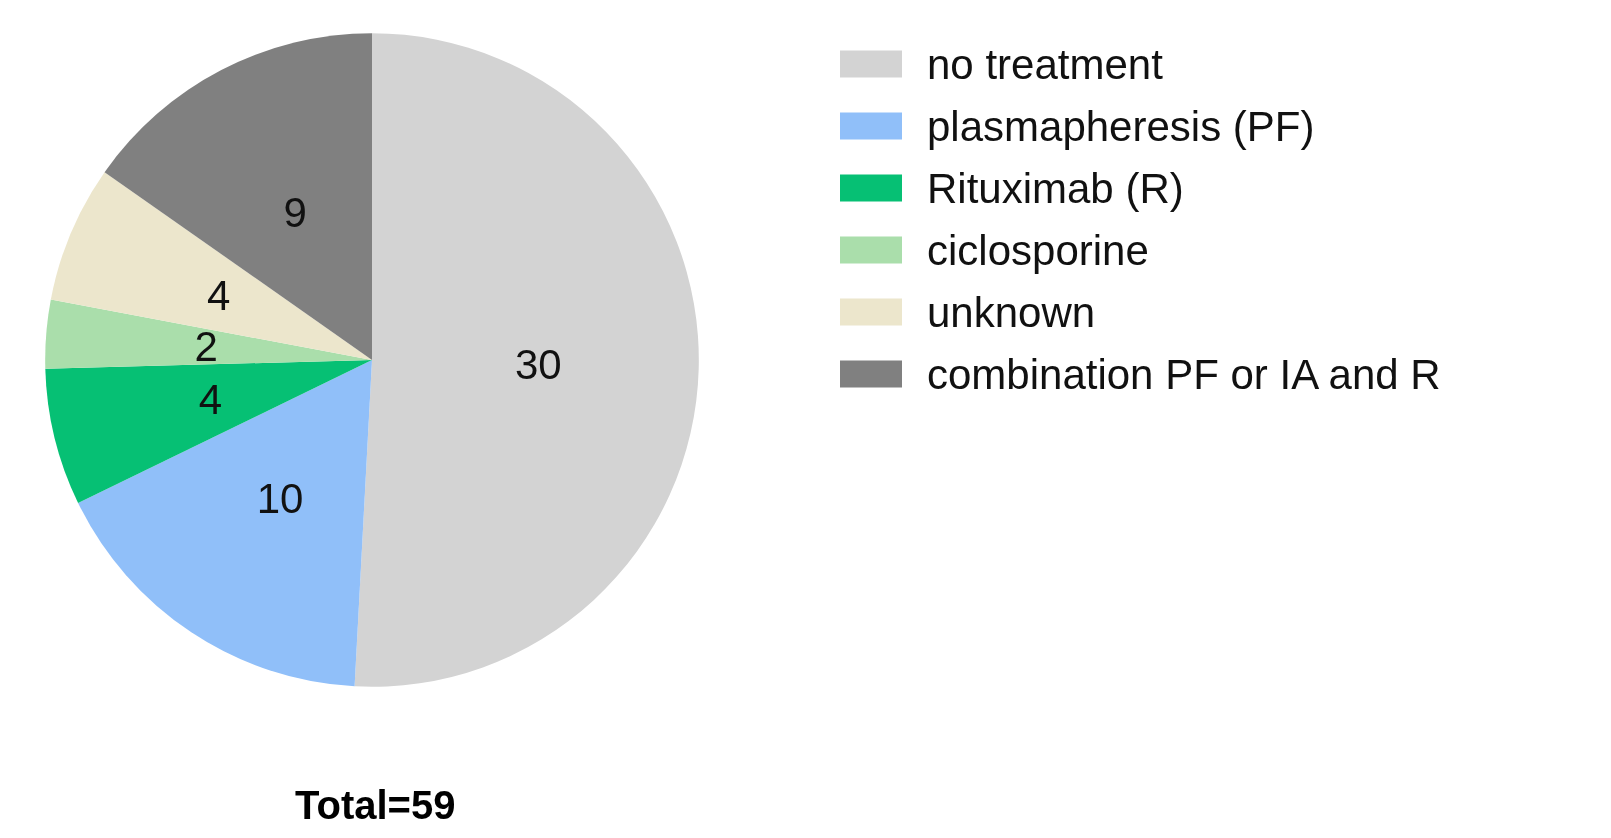 The image size is (1611, 838). Describe the element at coordinates (375, 805) in the screenshot. I see `text: Total=59` at that location.